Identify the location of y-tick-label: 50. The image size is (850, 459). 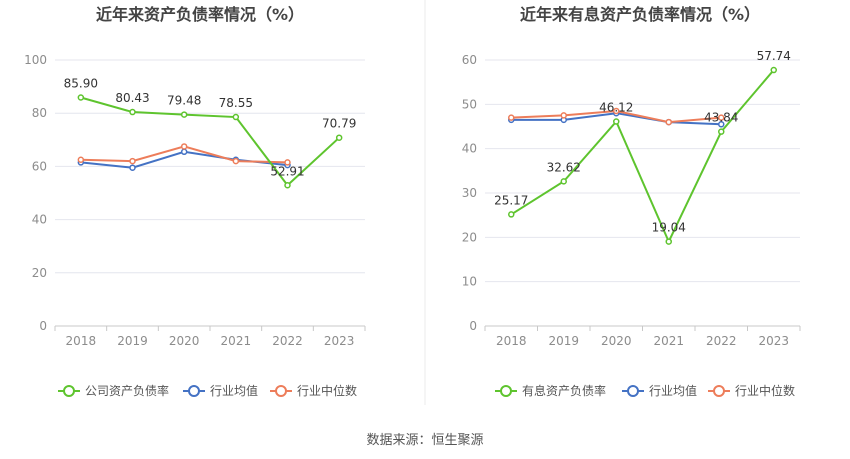
(469, 104).